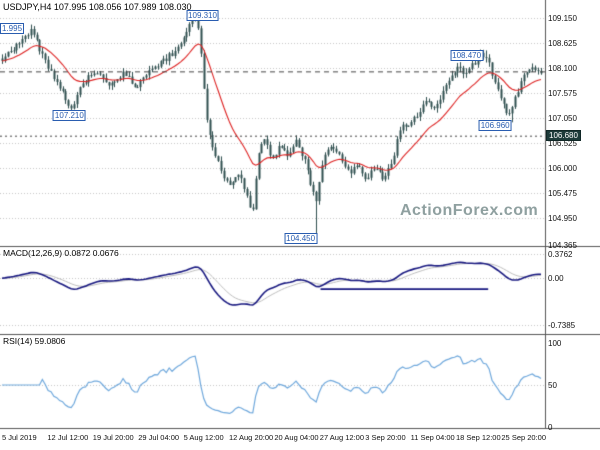  What do you see at coordinates (562, 44) in the screenshot?
I see `price-tick-label: 108.625` at bounding box center [562, 44].